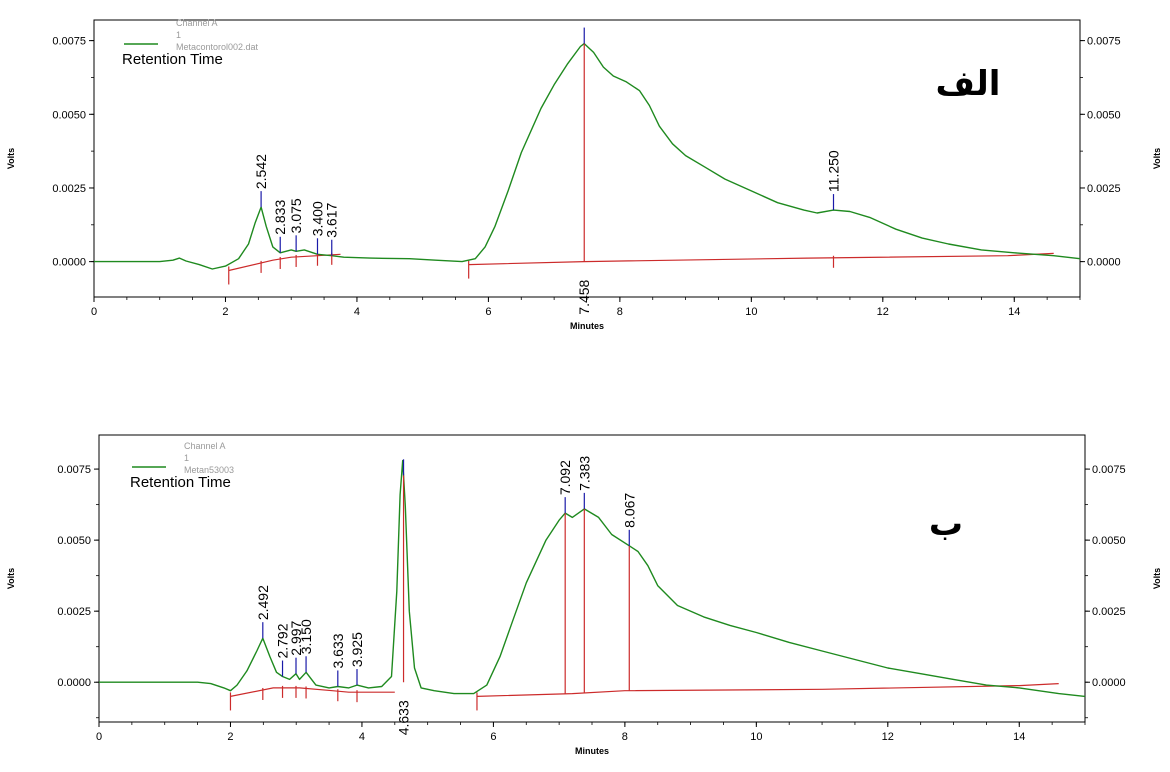  I want to click on peak-label: 8.067, so click(629, 510).